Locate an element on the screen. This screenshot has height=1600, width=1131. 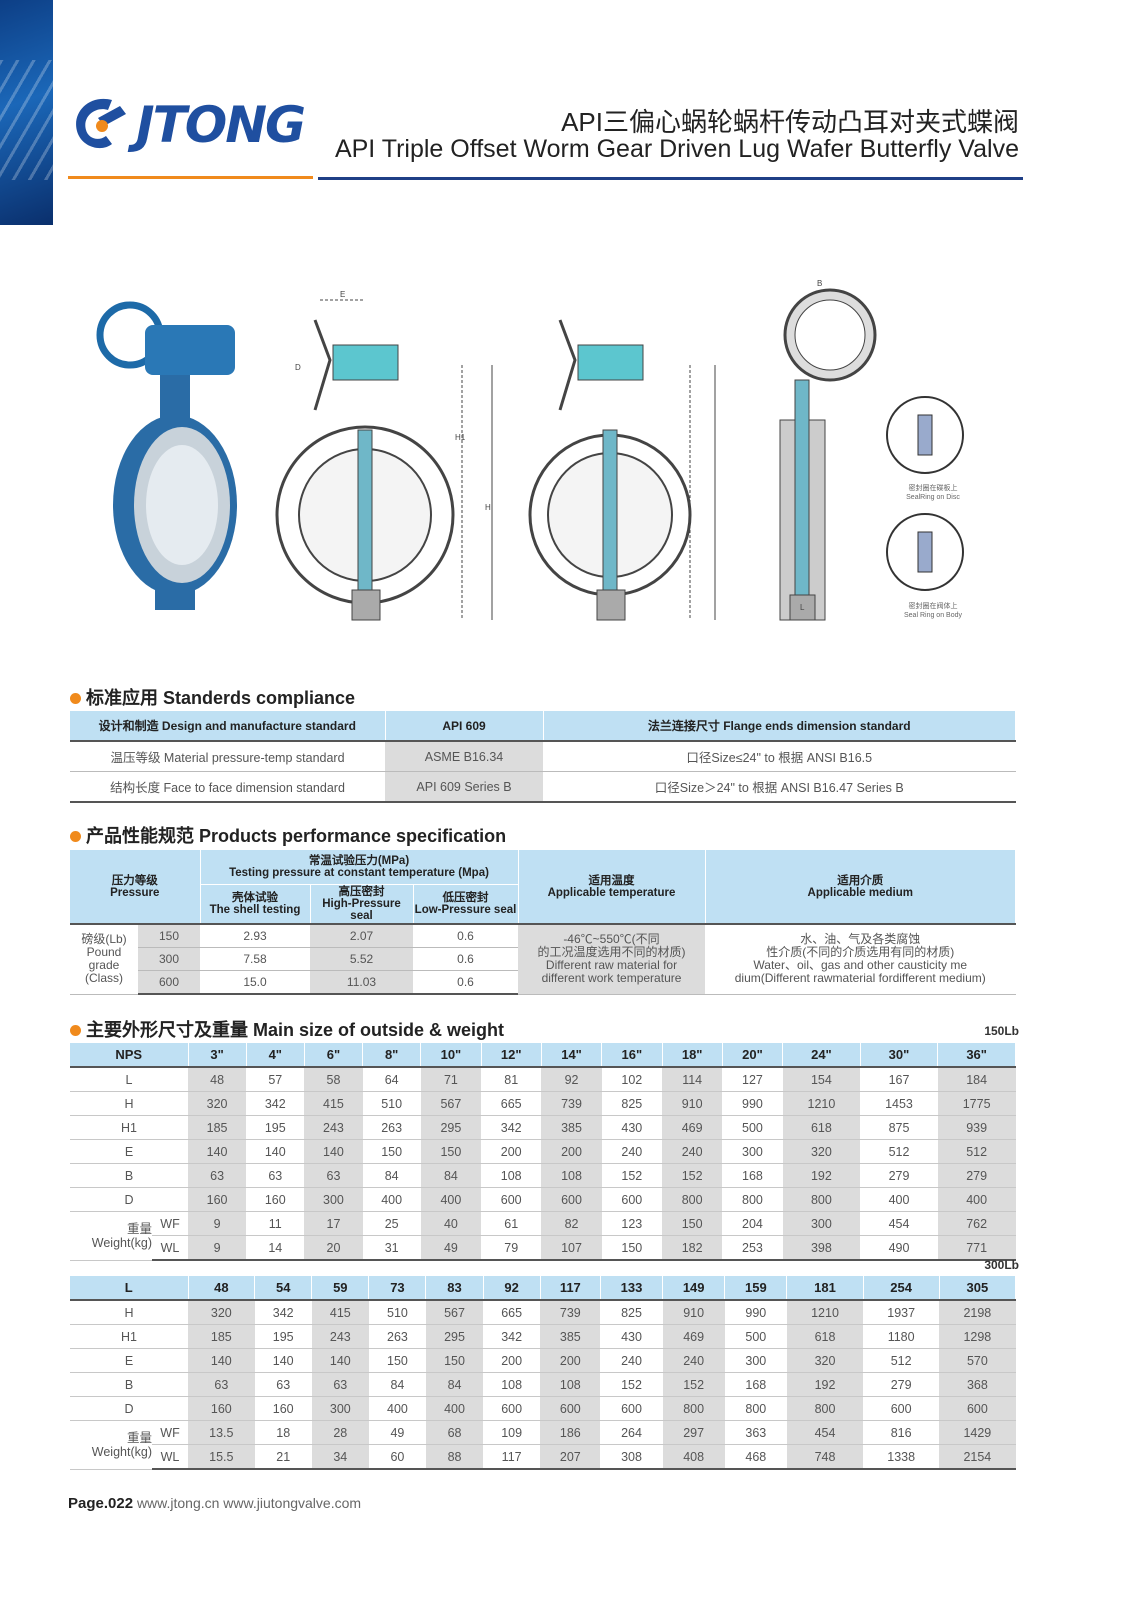
footer-urls: www.jtong.cn www.jiutongvalve.com is located at coordinates (249, 1503).